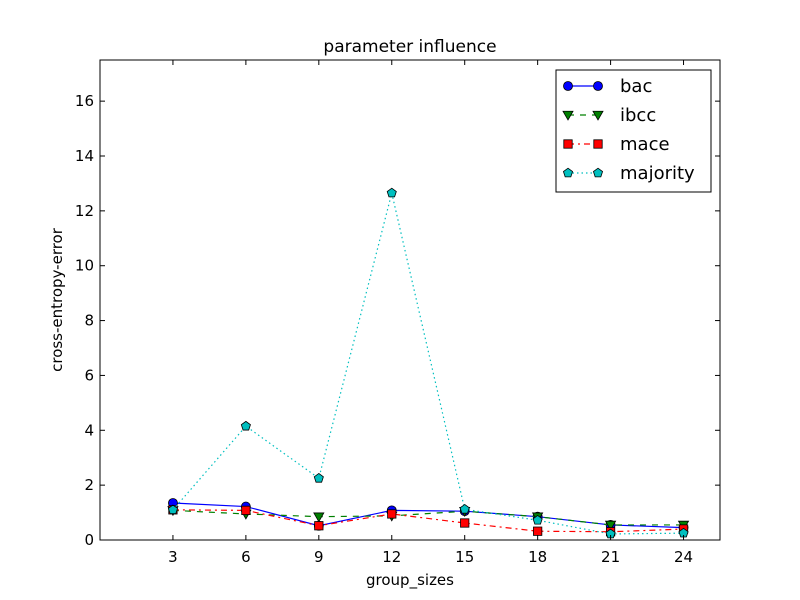 The width and height of the screenshot is (800, 600). Describe the element at coordinates (537, 557) in the screenshot. I see `x-tick-label: 18` at that location.